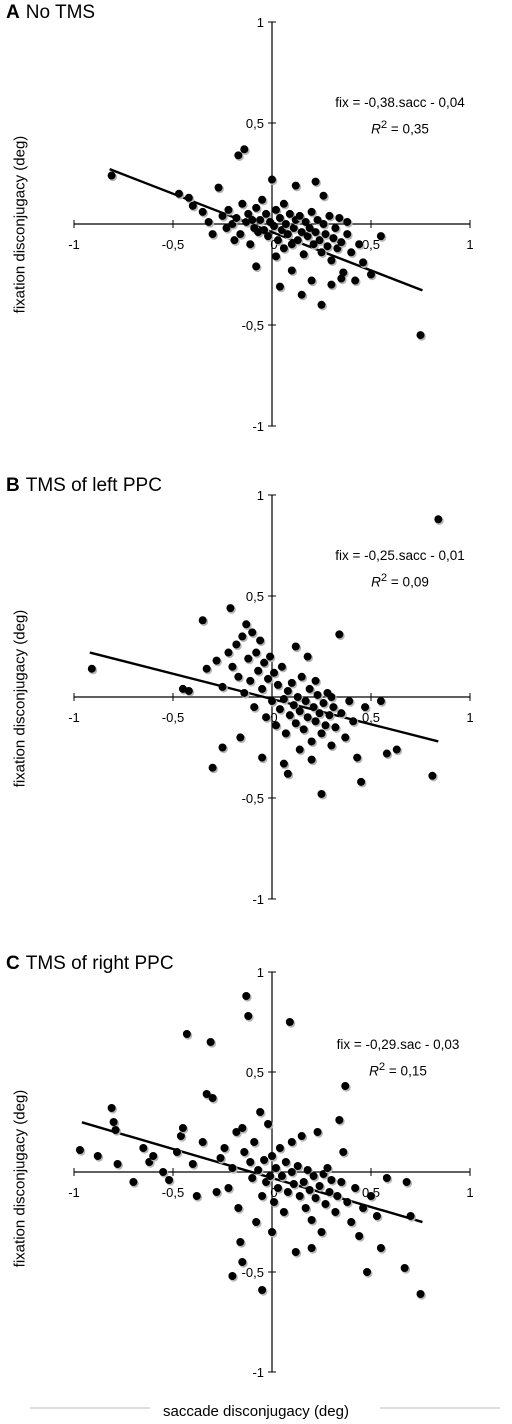 This screenshot has height=1424, width=512. I want to click on panel-a-x-tick-label: -0,5, so click(173, 244).